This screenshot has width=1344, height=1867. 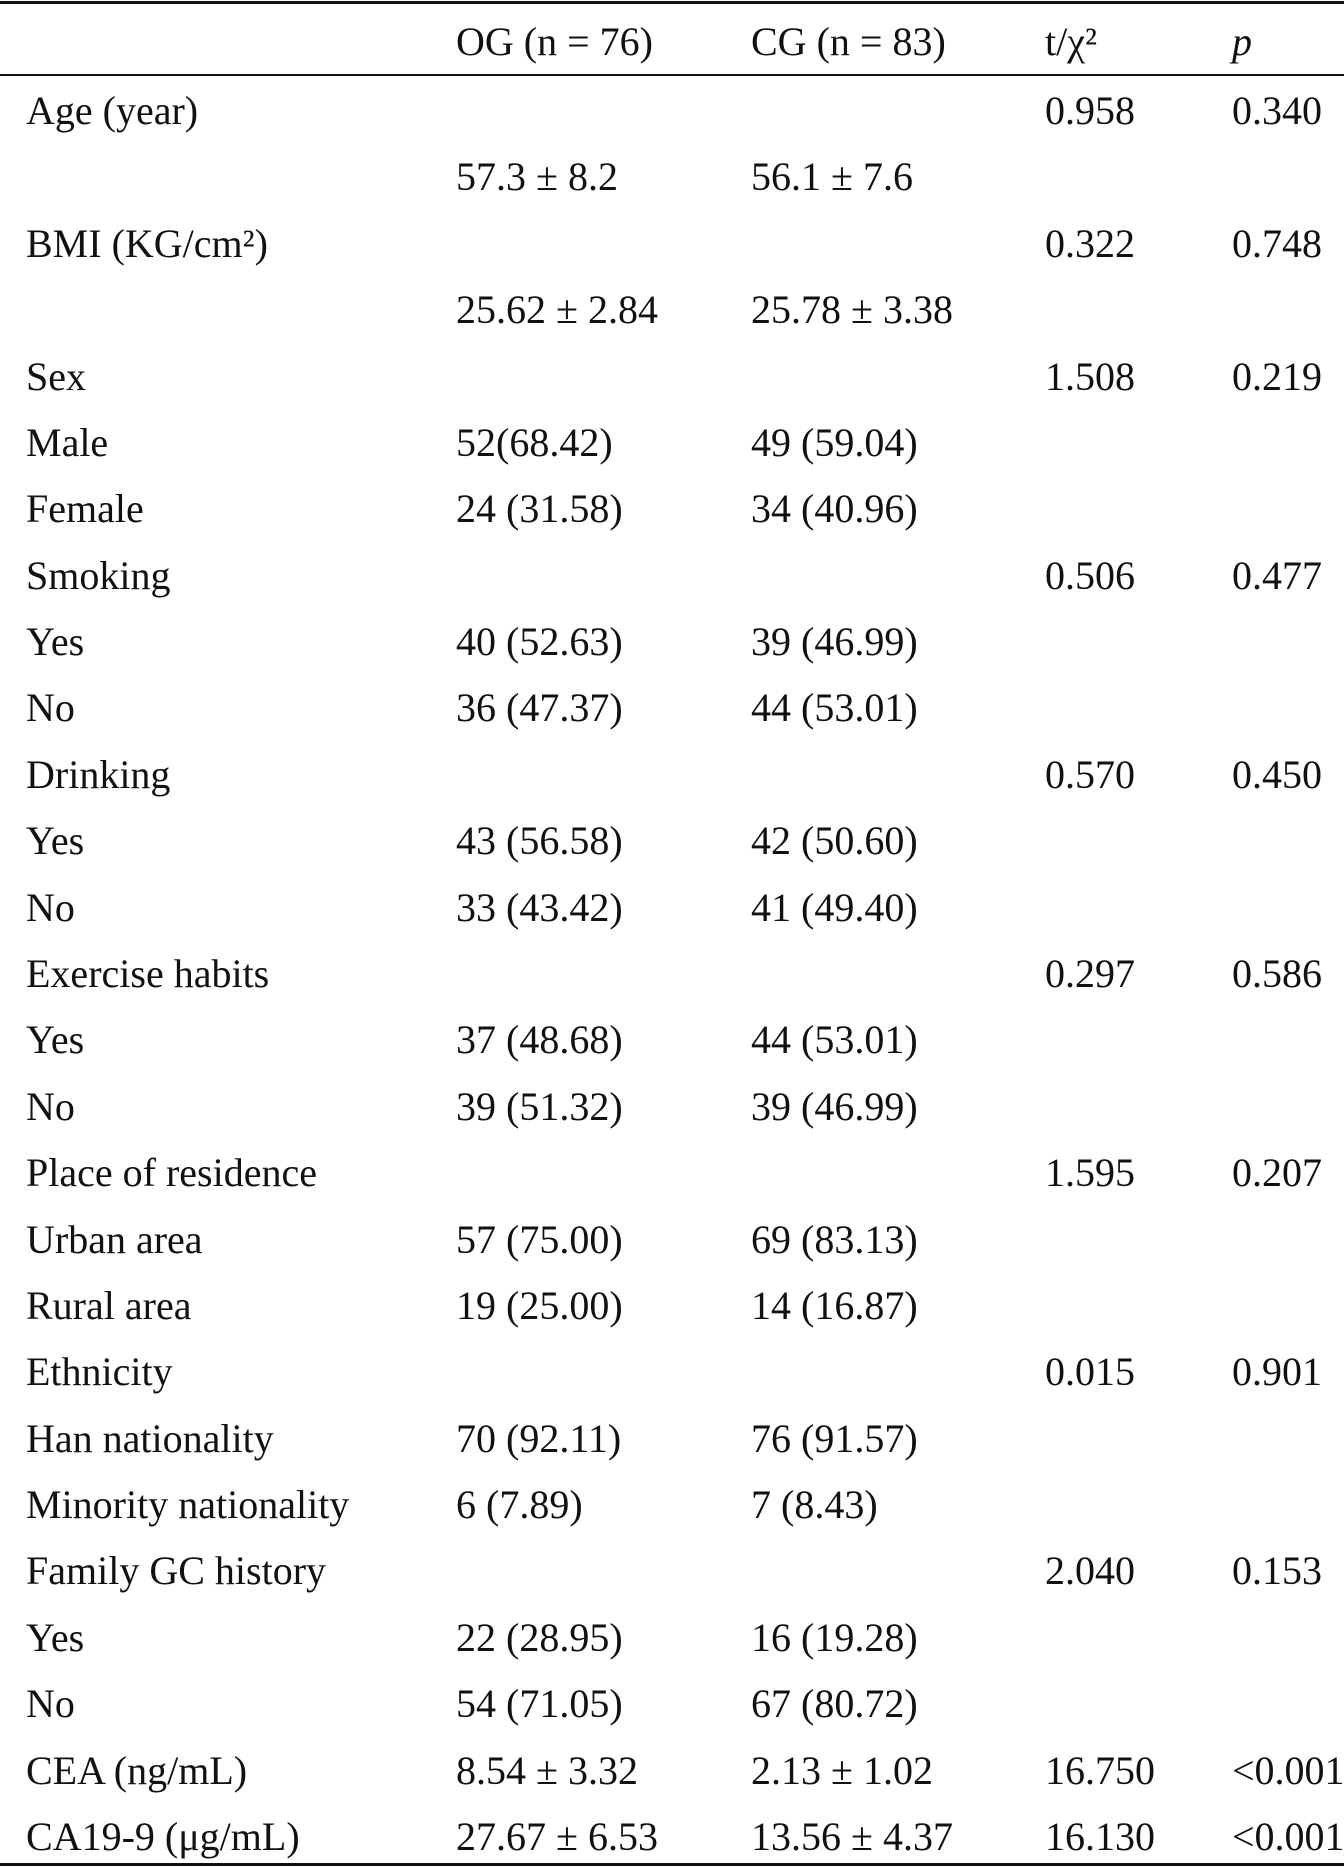 What do you see at coordinates (1277, 774) in the screenshot?
I see `p-value: 0.450` at bounding box center [1277, 774].